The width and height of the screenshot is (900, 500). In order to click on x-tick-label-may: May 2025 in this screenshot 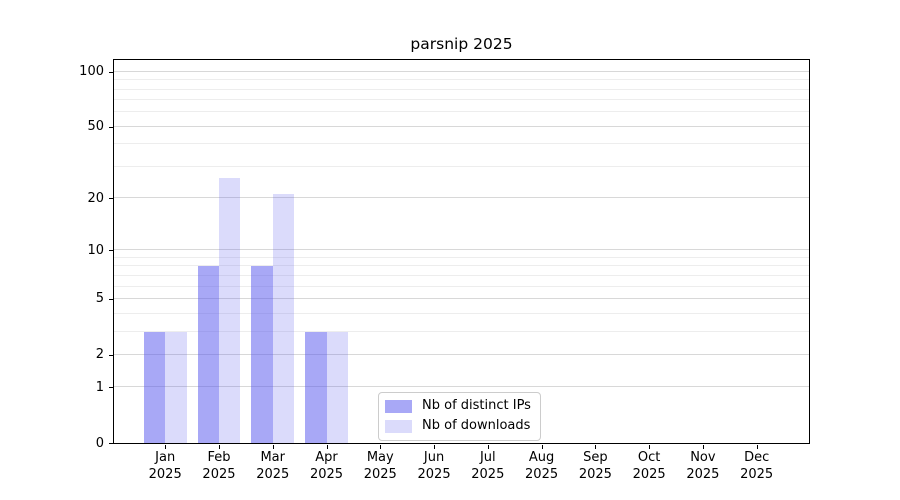, I will do `click(380, 466)`.